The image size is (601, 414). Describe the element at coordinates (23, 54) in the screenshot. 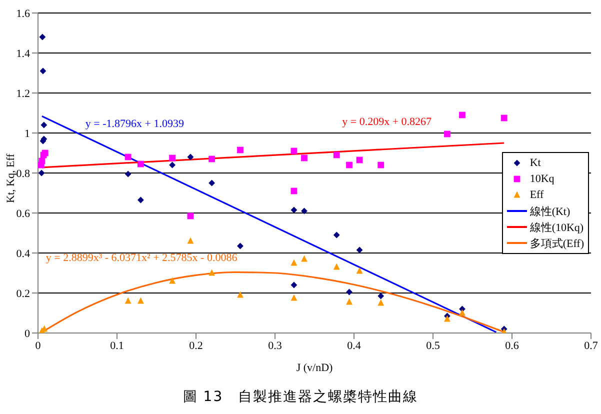

I see `y-tick-label: 1.4` at that location.